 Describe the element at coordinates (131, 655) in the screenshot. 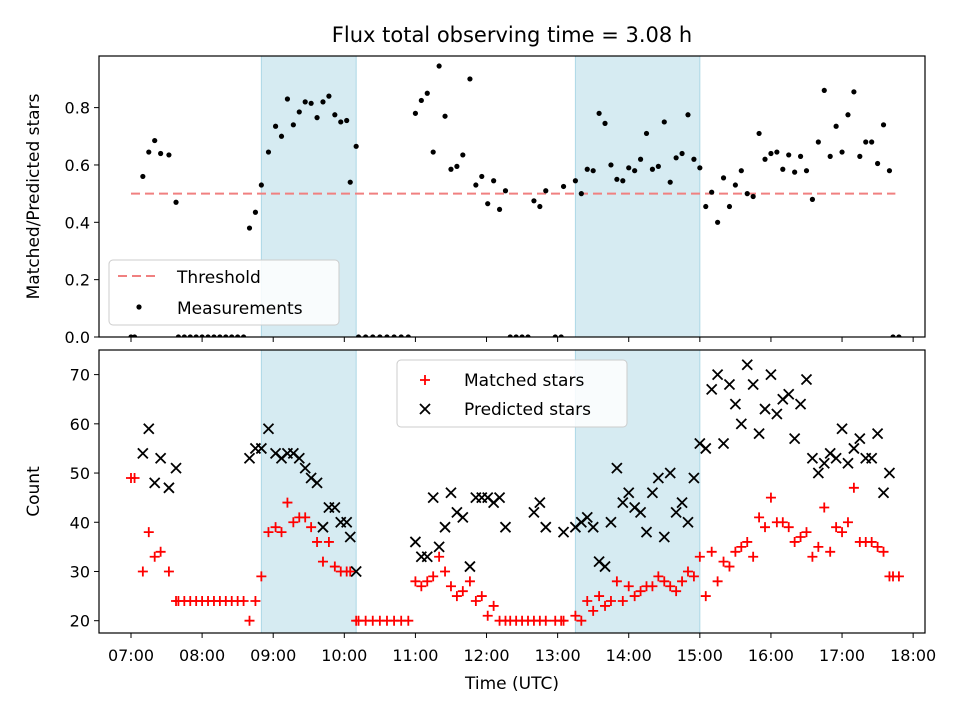

I see `x-tick-label: 07:00` at that location.